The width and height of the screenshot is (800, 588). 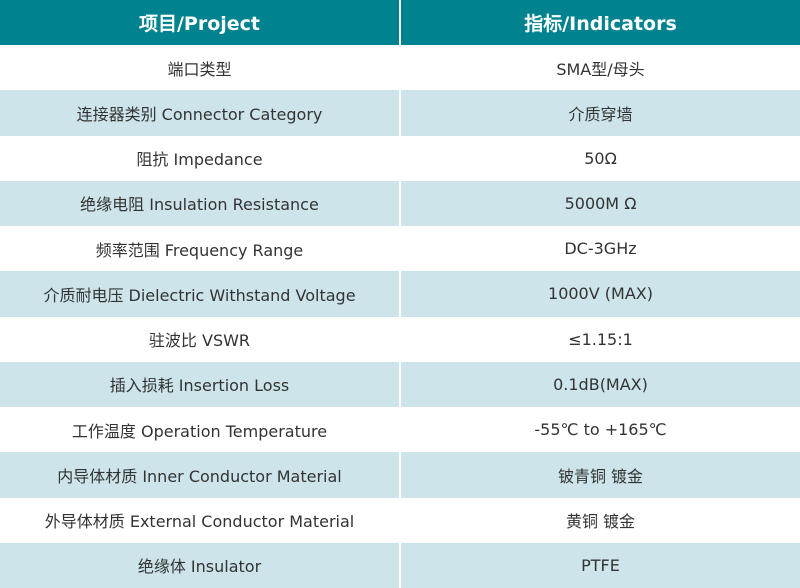 What do you see at coordinates (600, 68) in the screenshot?
I see `value-cell: SMA型/母头` at bounding box center [600, 68].